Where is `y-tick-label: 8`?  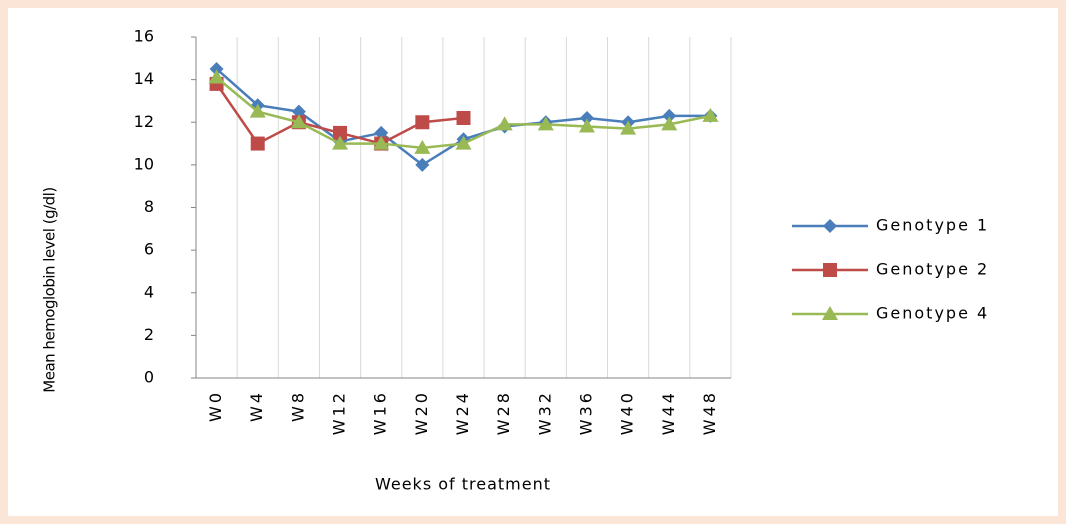
y-tick-label: 8 is located at coordinates (149, 206).